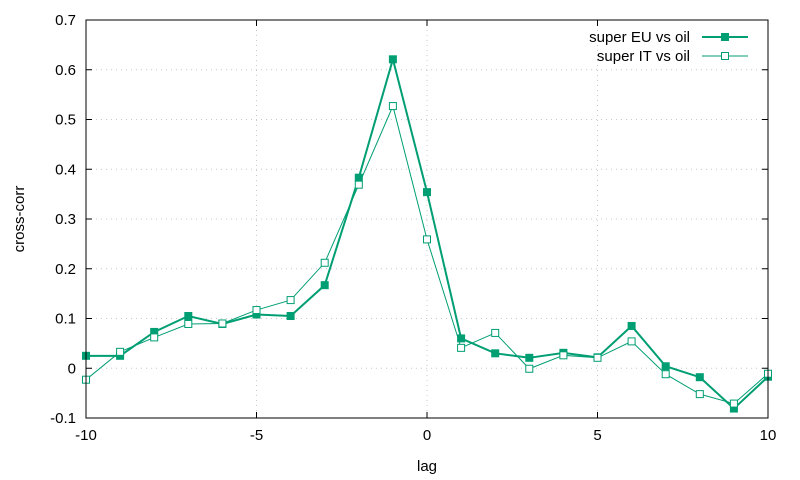 The height and width of the screenshot is (480, 800). What do you see at coordinates (597, 435) in the screenshot?
I see `x-tick-label: 5` at bounding box center [597, 435].